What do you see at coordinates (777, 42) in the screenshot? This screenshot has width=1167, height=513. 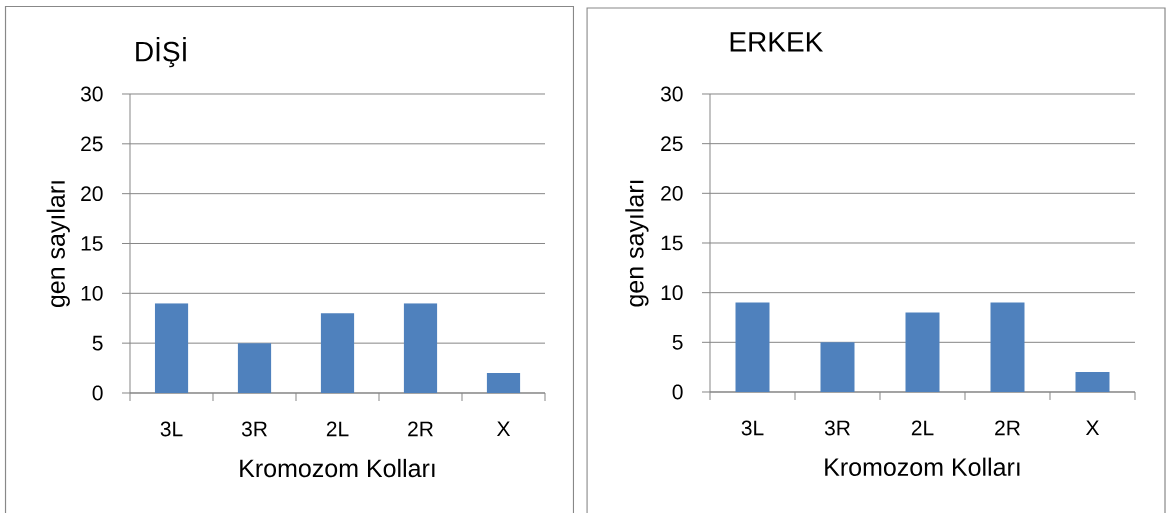 I see `chart-title: ERKEK` at bounding box center [777, 42].